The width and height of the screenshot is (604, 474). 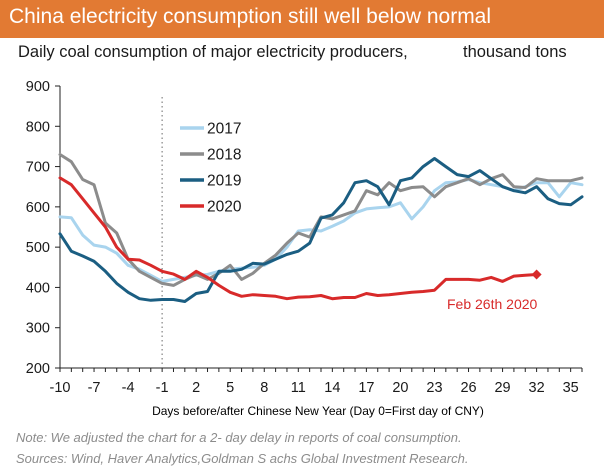 What do you see at coordinates (38, 288) in the screenshot?
I see `y-tick-label: 400` at bounding box center [38, 288].